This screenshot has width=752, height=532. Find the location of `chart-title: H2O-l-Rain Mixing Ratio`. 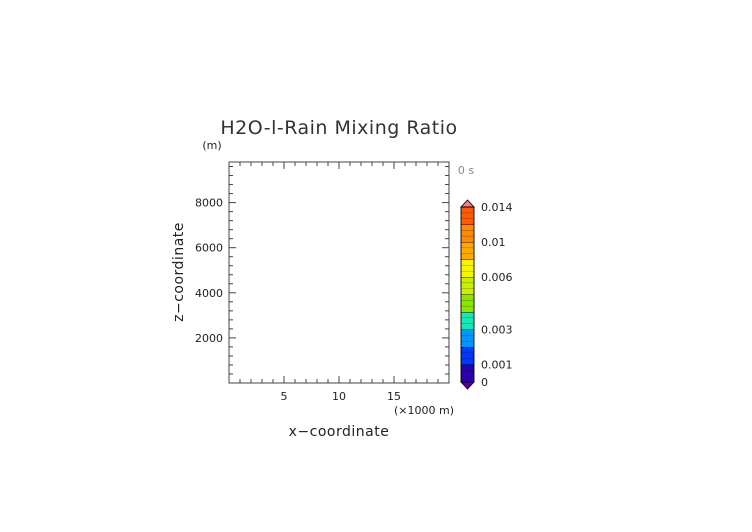

chart-title: H2O-l-Rain Mixing Ratio is located at coordinates (338, 128).